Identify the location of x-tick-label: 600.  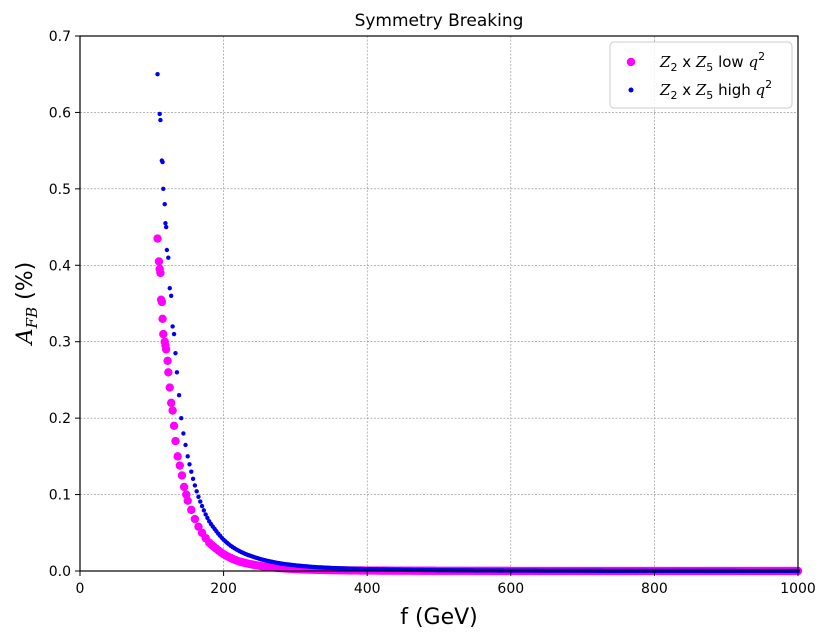
(510, 589).